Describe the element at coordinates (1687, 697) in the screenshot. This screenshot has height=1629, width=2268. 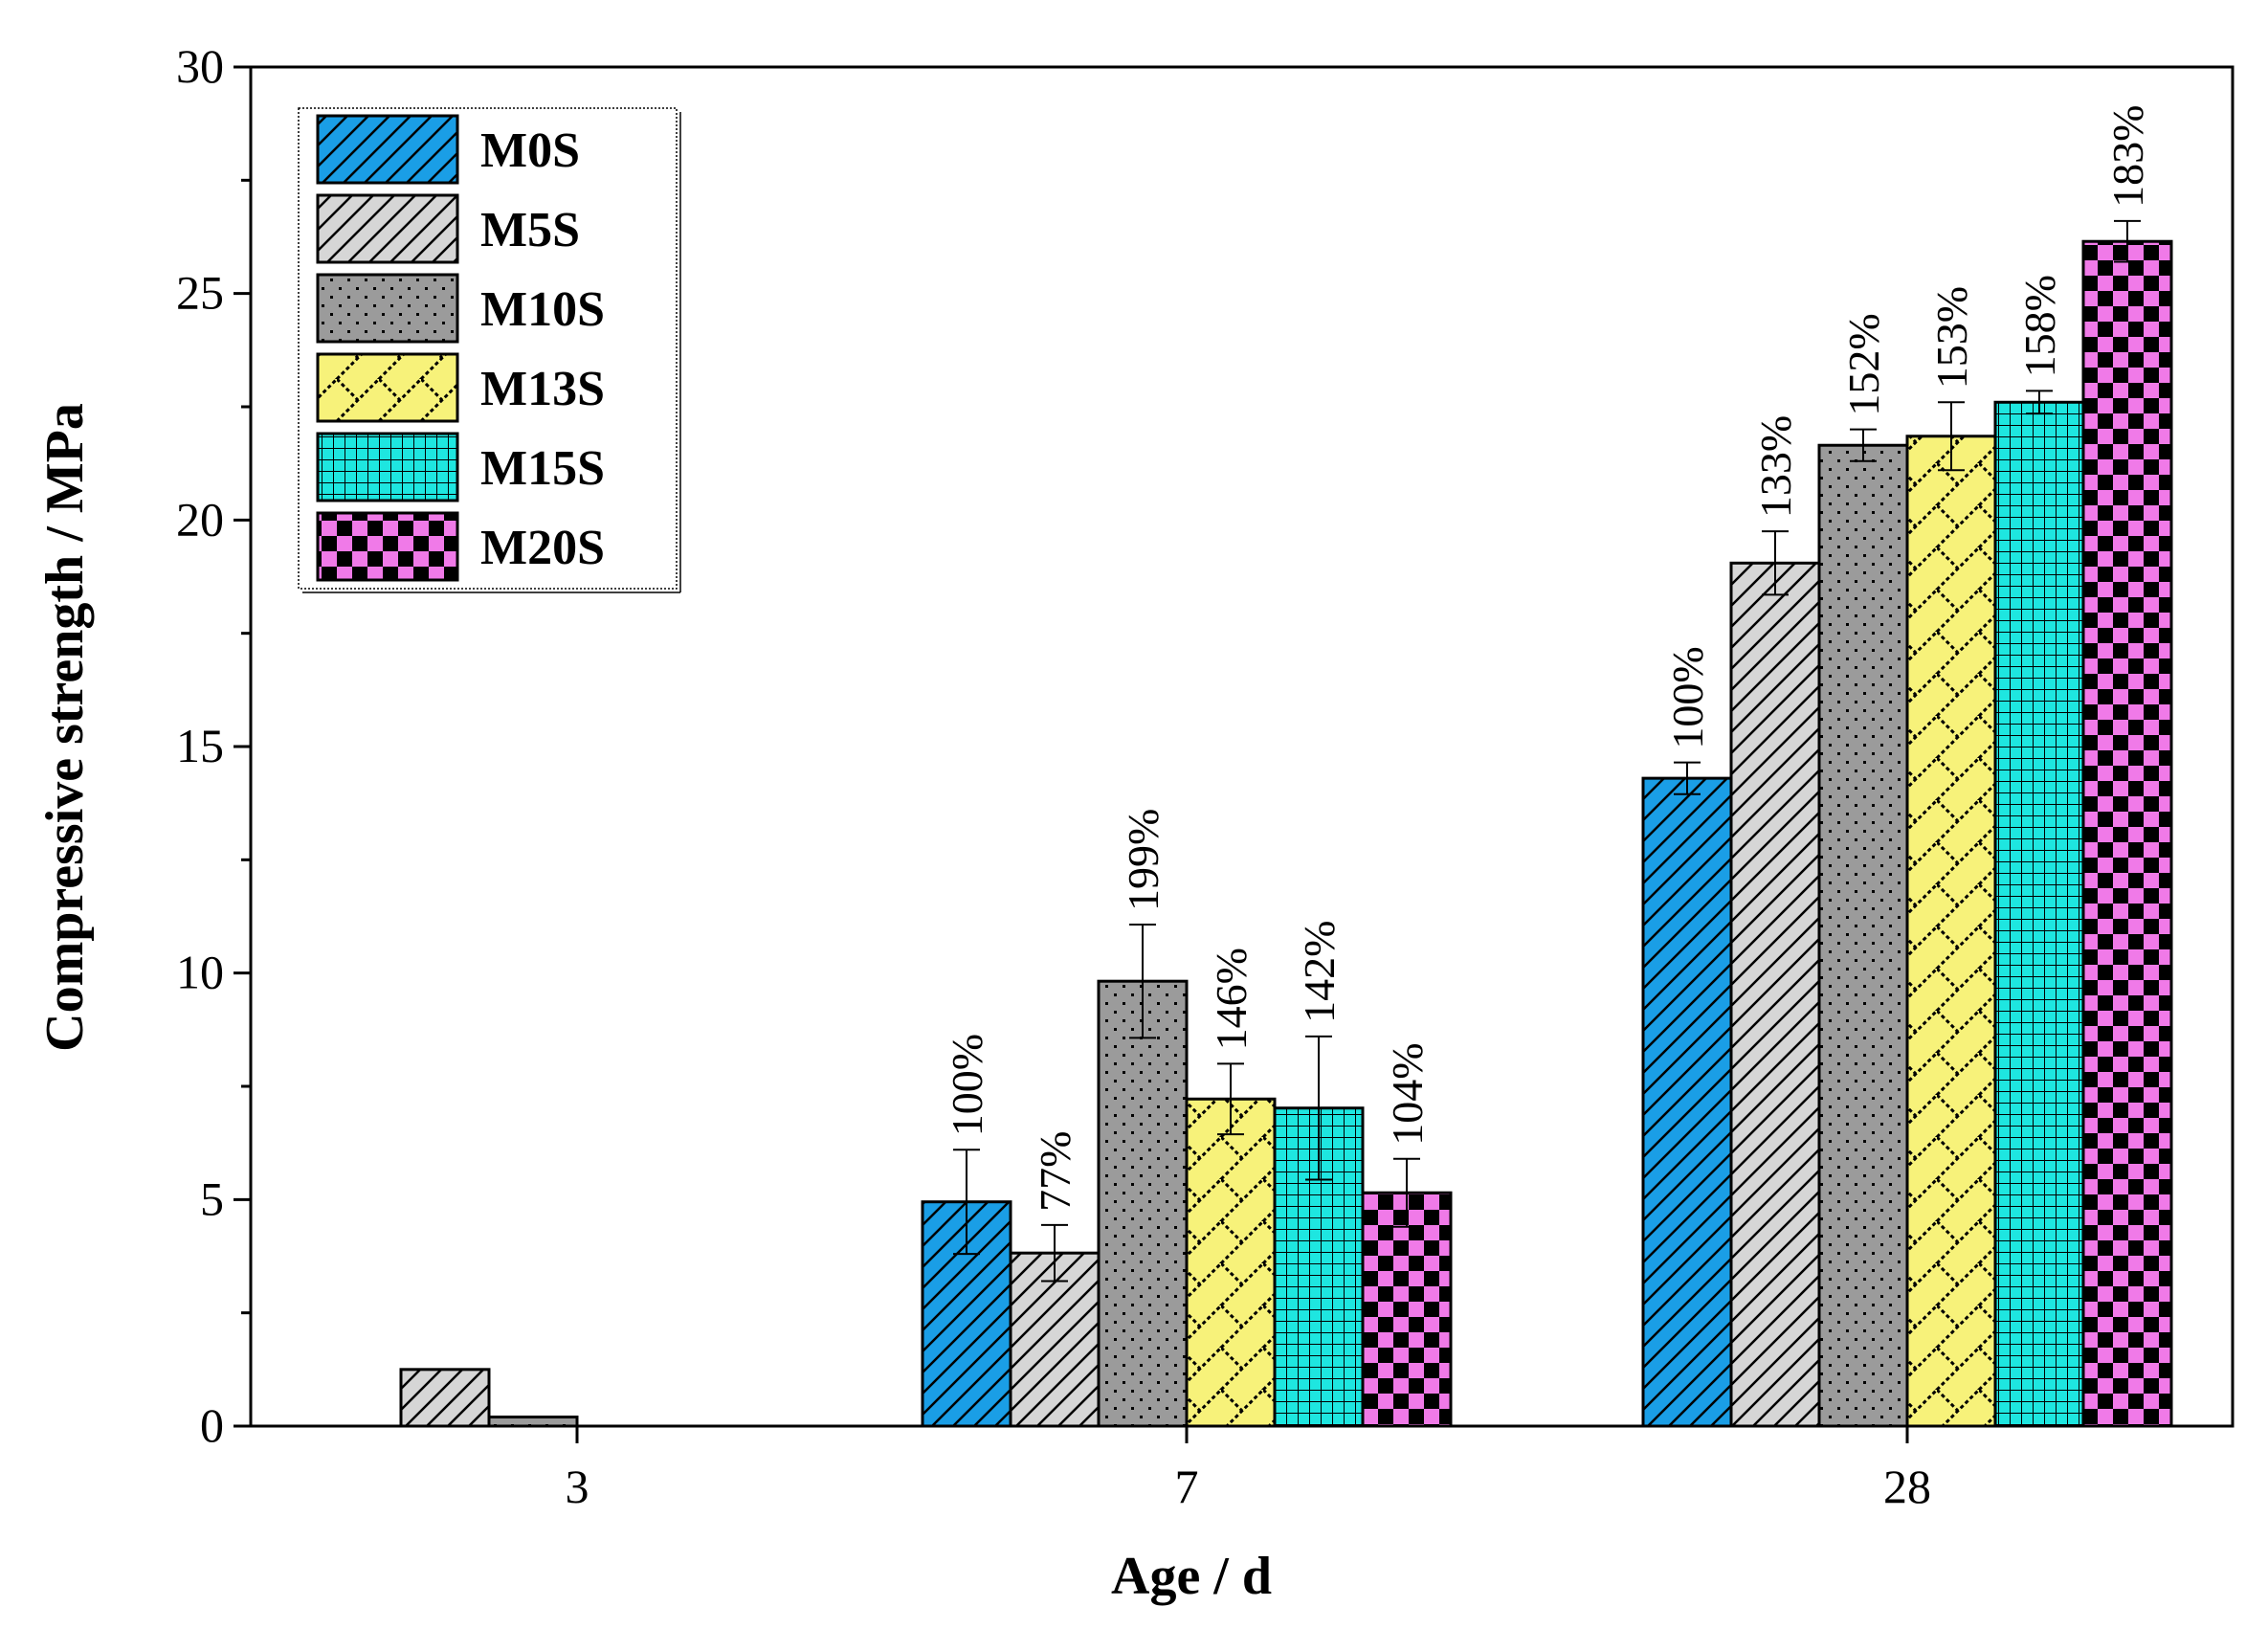
I see `data-label-m0s-28: 100%` at that location.